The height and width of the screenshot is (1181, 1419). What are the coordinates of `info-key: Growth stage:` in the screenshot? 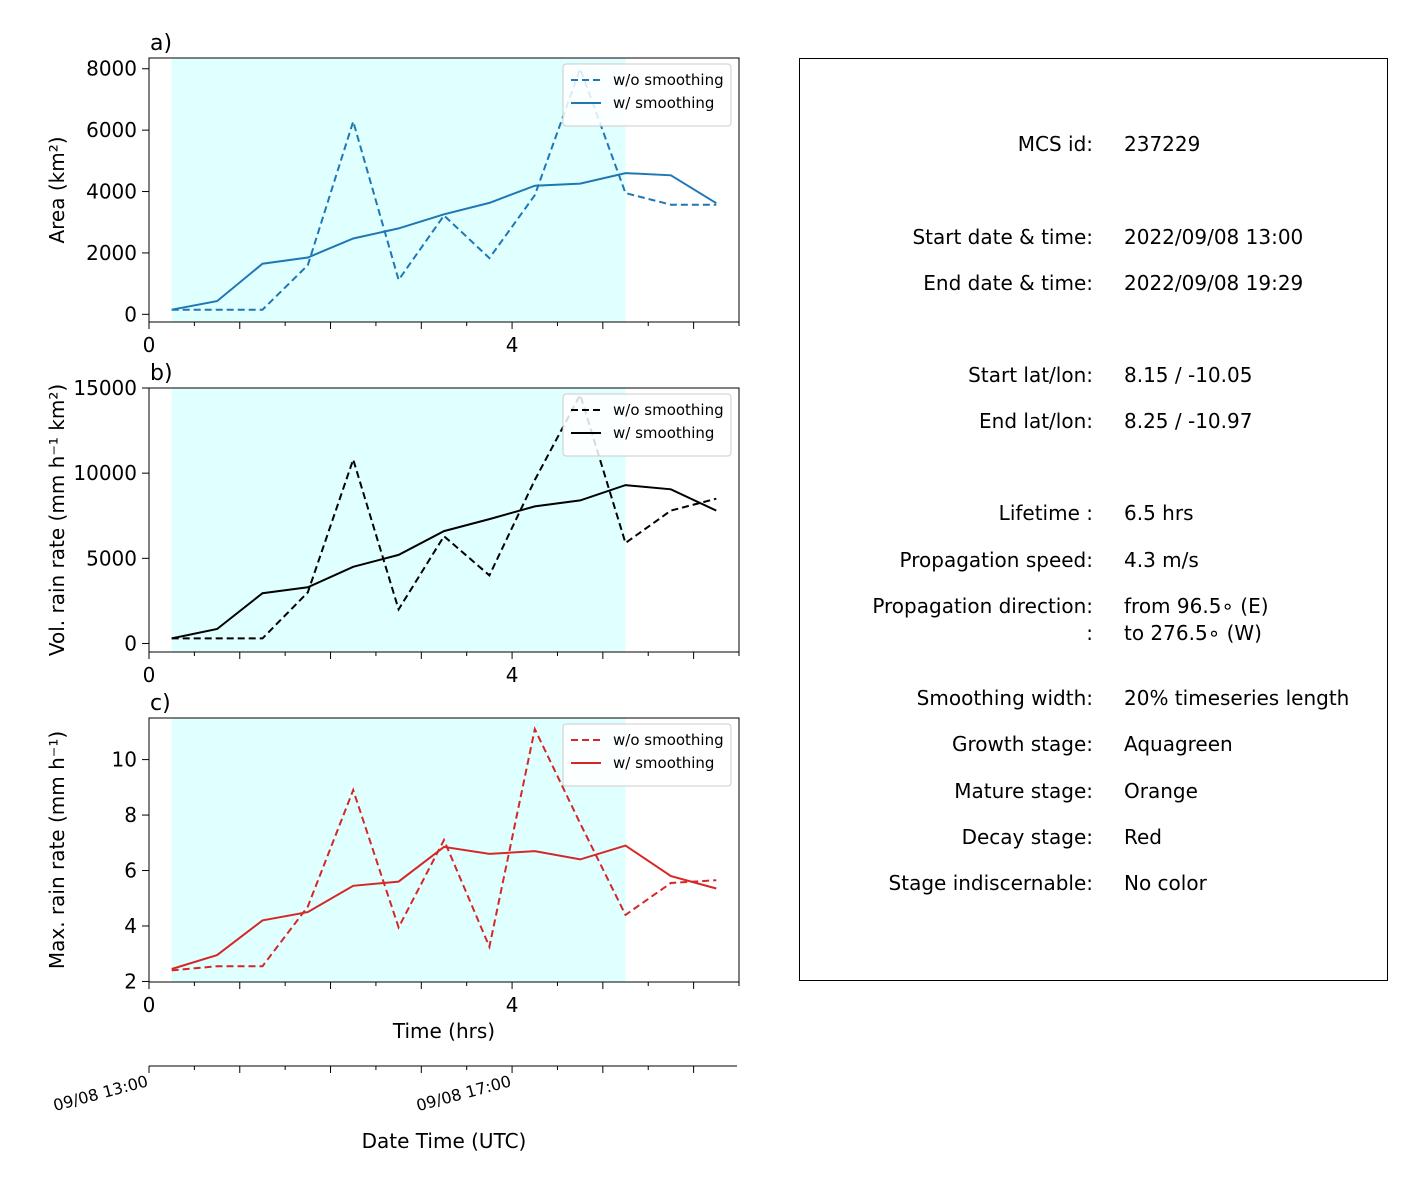 It's located at (1022, 744).